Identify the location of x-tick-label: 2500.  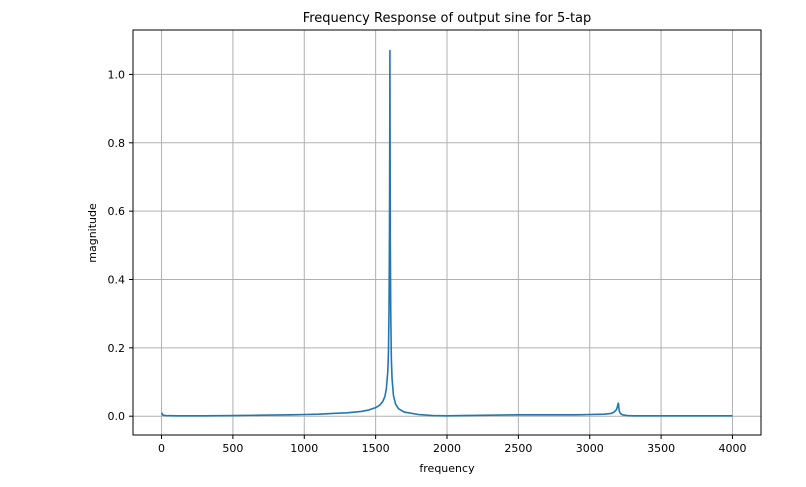
(518, 448).